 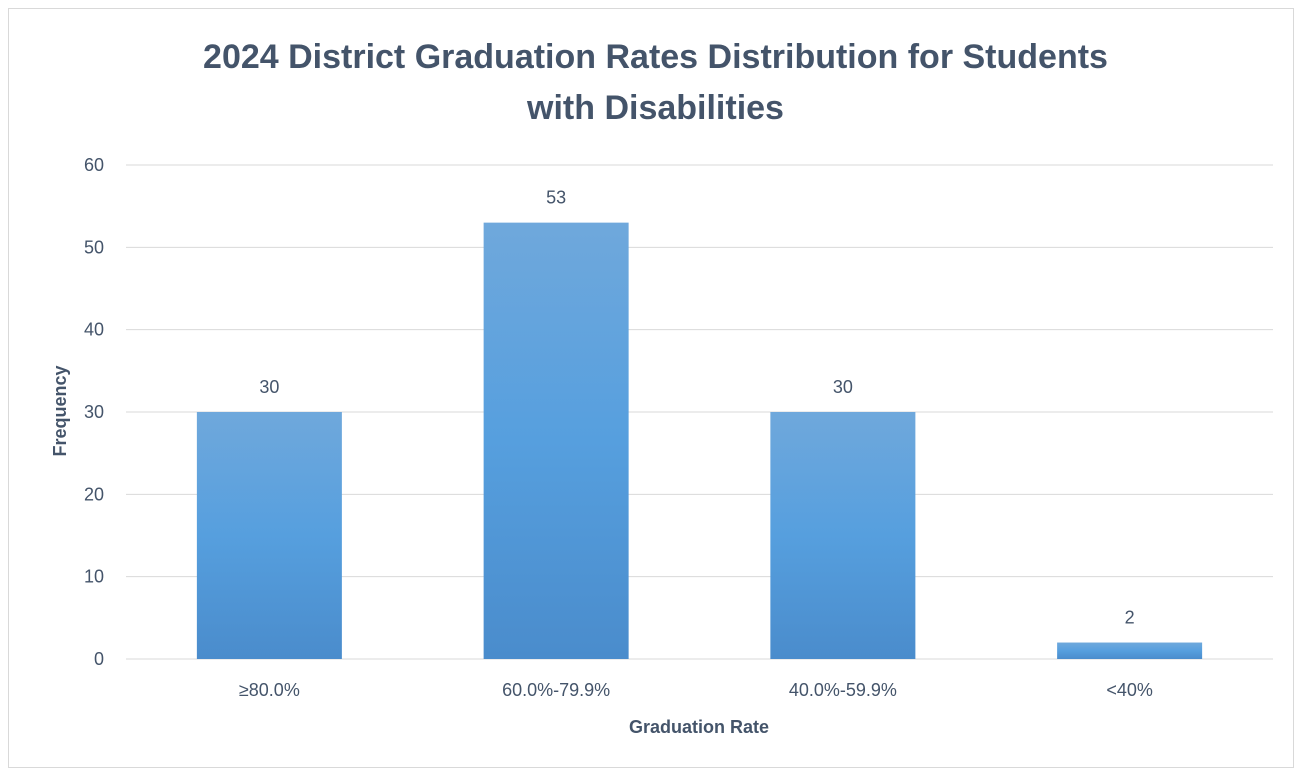 I want to click on y-tick-label: 10, so click(x=94, y=577).